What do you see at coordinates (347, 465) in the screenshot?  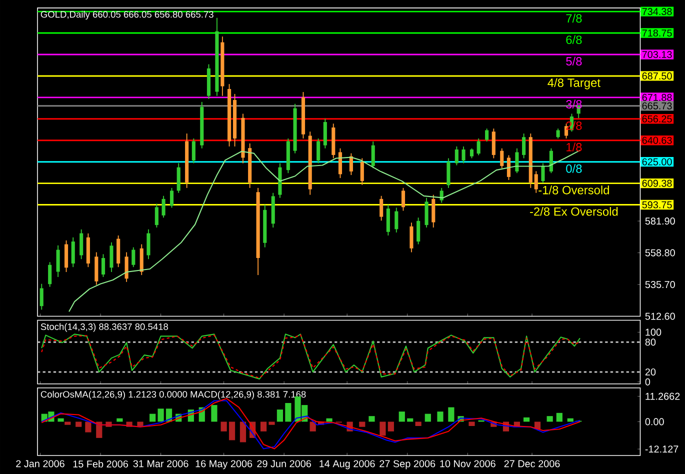 I see `x-tick-label: 14 Aug 2006` at bounding box center [347, 465].